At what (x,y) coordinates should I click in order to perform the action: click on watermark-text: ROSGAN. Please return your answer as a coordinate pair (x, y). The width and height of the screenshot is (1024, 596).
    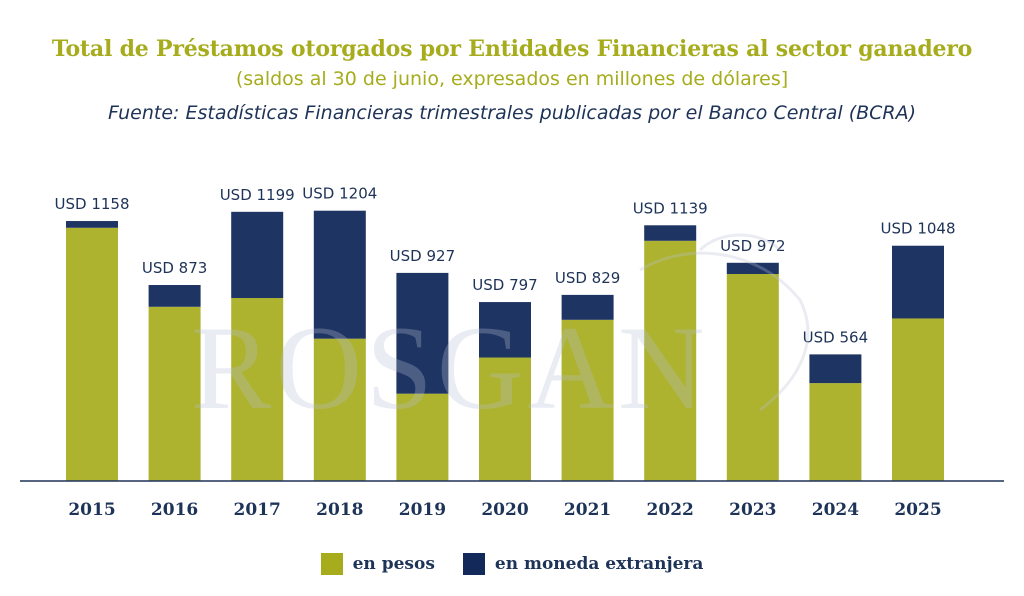
    Looking at the image, I should click on (449, 367).